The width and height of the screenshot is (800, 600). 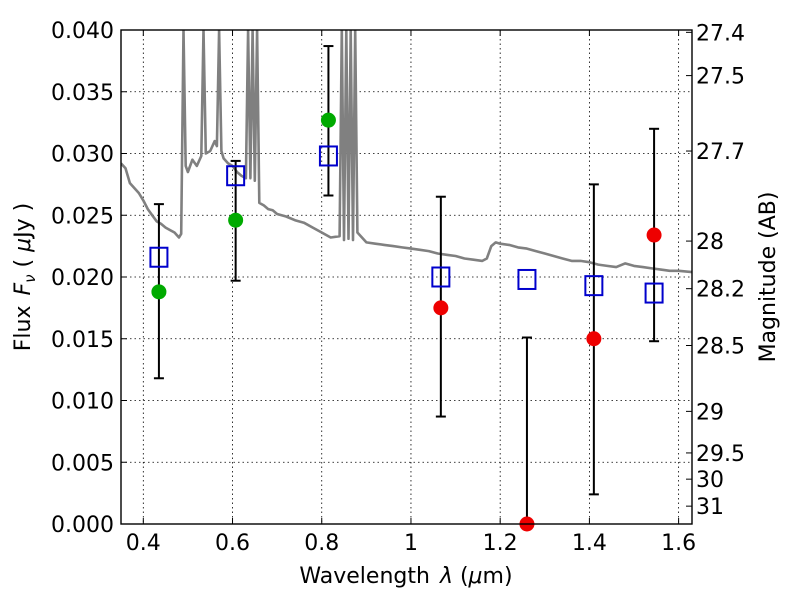 I want to click on y2-tick-label: 27.5, so click(x=720, y=77).